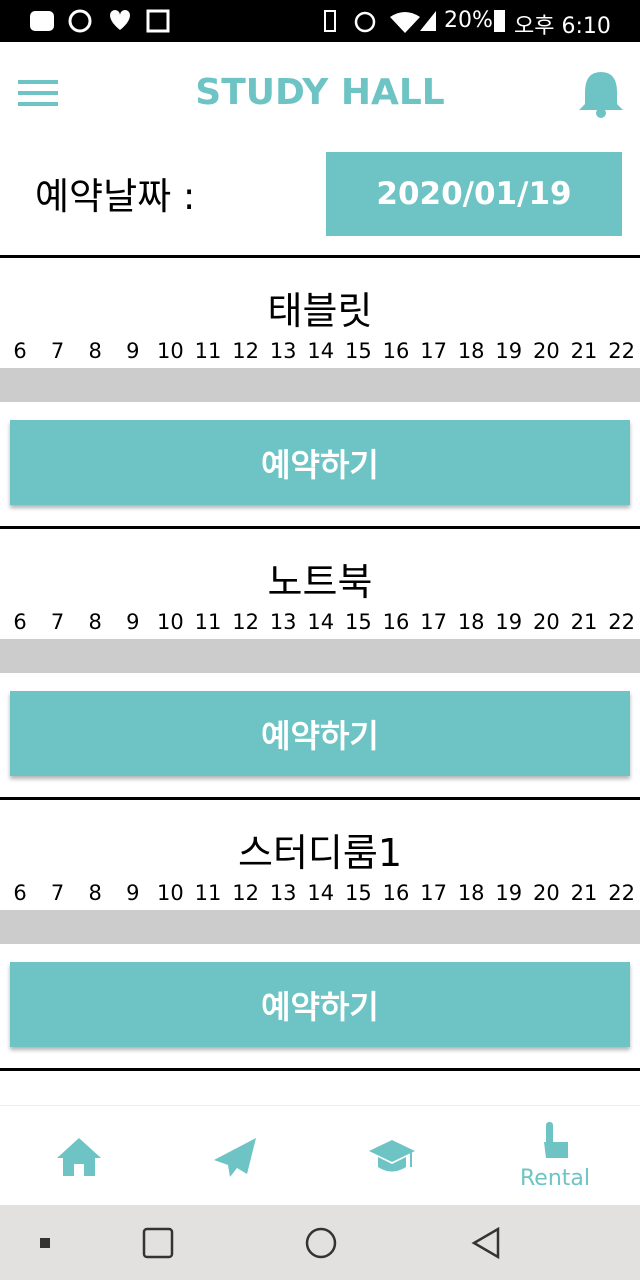 Image resolution: width=640 pixels, height=1280 pixels. What do you see at coordinates (79, 1157) in the screenshot?
I see `home-tab` at bounding box center [79, 1157].